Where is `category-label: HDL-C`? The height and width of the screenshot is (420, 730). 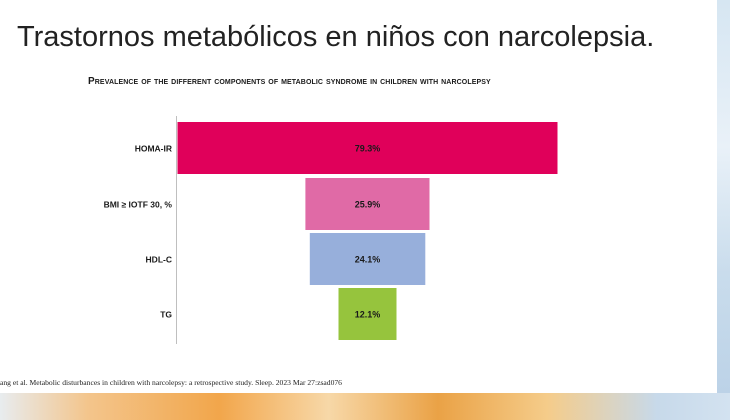
category-label: HDL-C is located at coordinates (159, 260).